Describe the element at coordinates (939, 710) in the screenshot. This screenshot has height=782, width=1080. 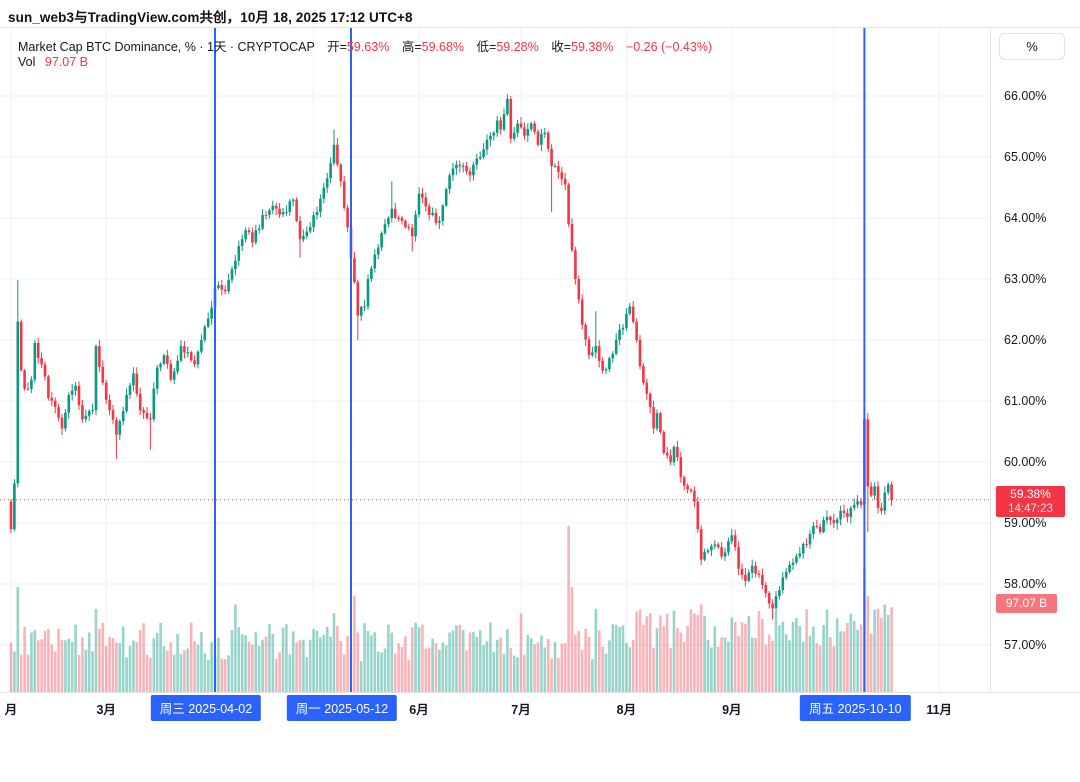
I see `x-axis-month-label: 11月` at that location.